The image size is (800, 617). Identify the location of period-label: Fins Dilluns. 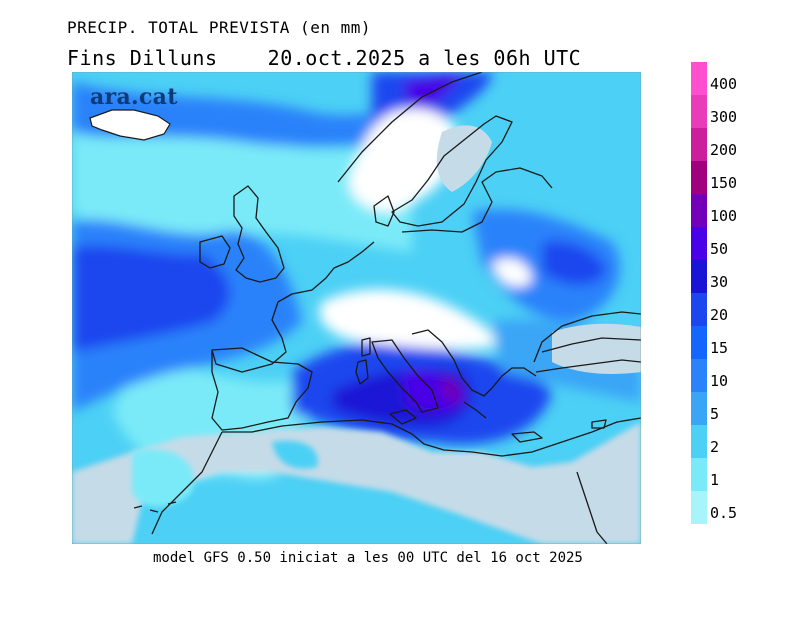
(142, 58).